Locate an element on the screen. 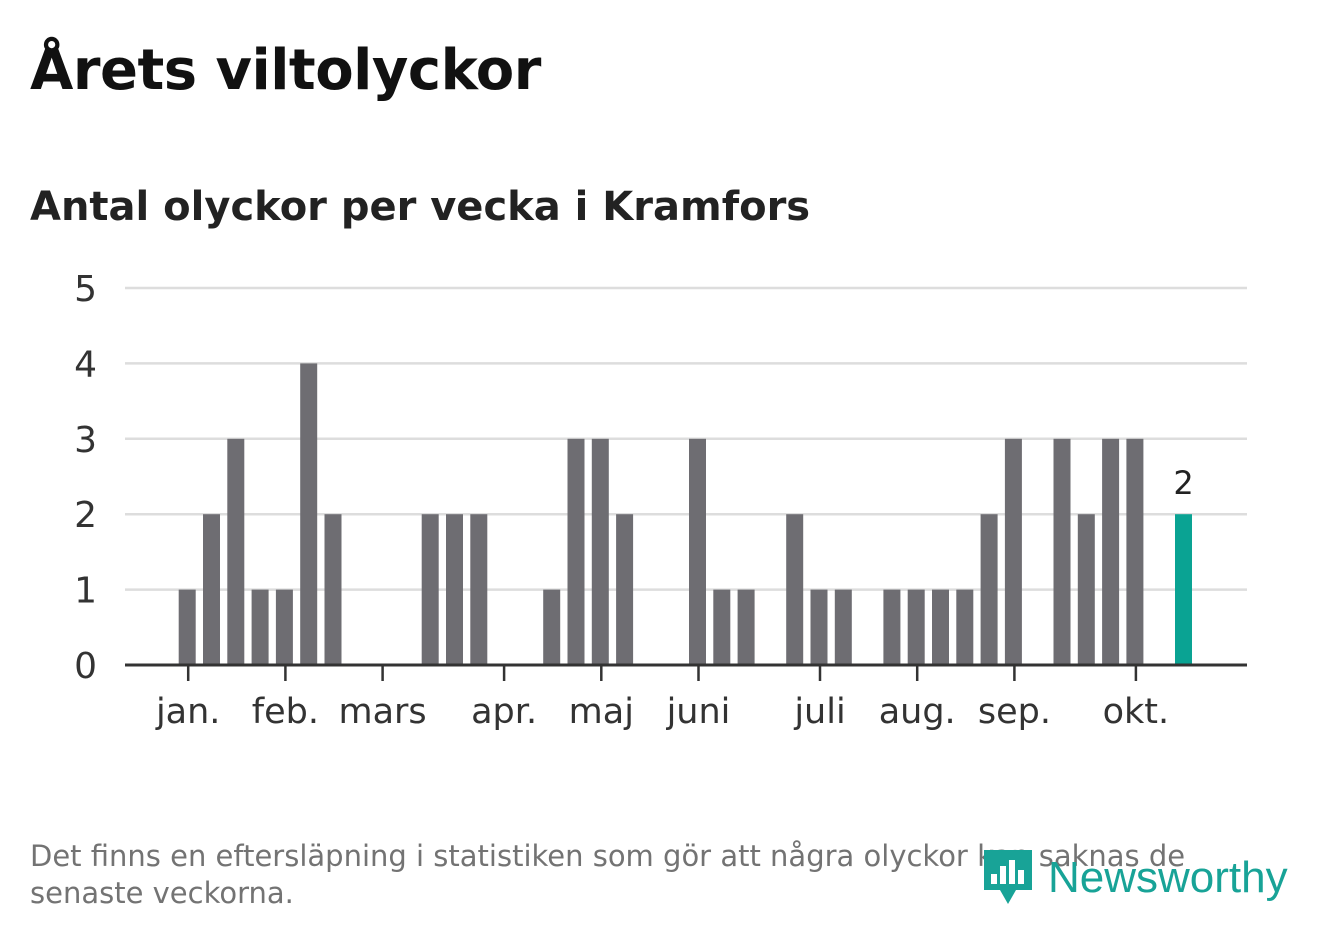  highlight-value-label: 2 is located at coordinates (1183, 483).